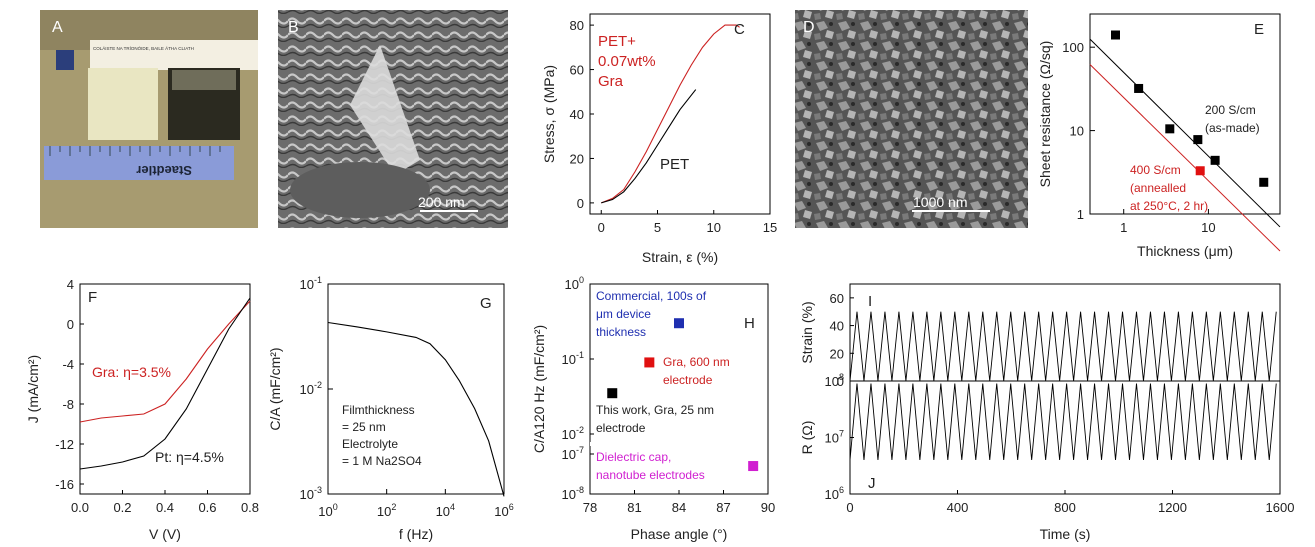 The image size is (1315, 547). What do you see at coordinates (70, 284) in the screenshot?
I see `f-ytick-label: 4` at bounding box center [70, 284].